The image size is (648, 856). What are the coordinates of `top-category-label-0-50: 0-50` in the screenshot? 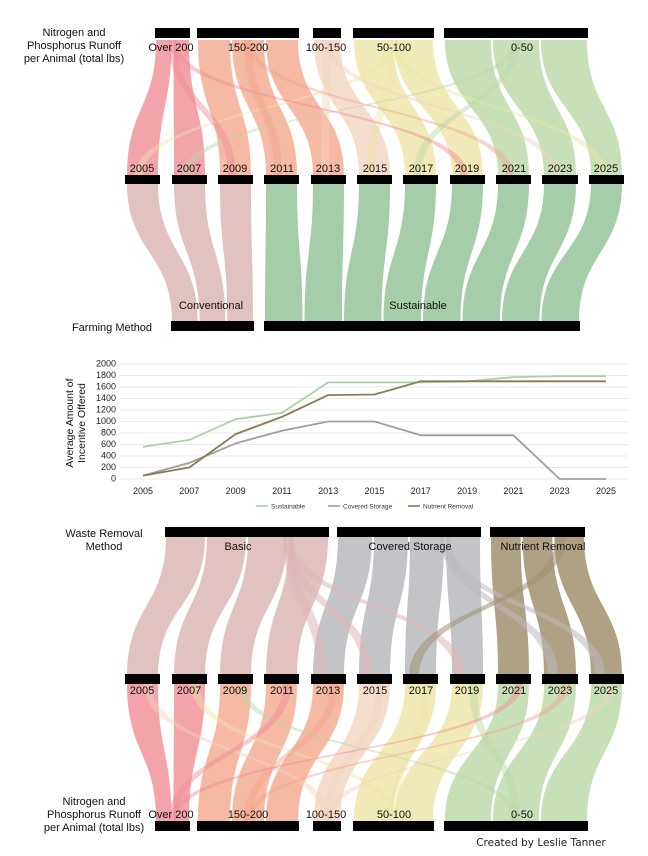 It's located at (522, 48).